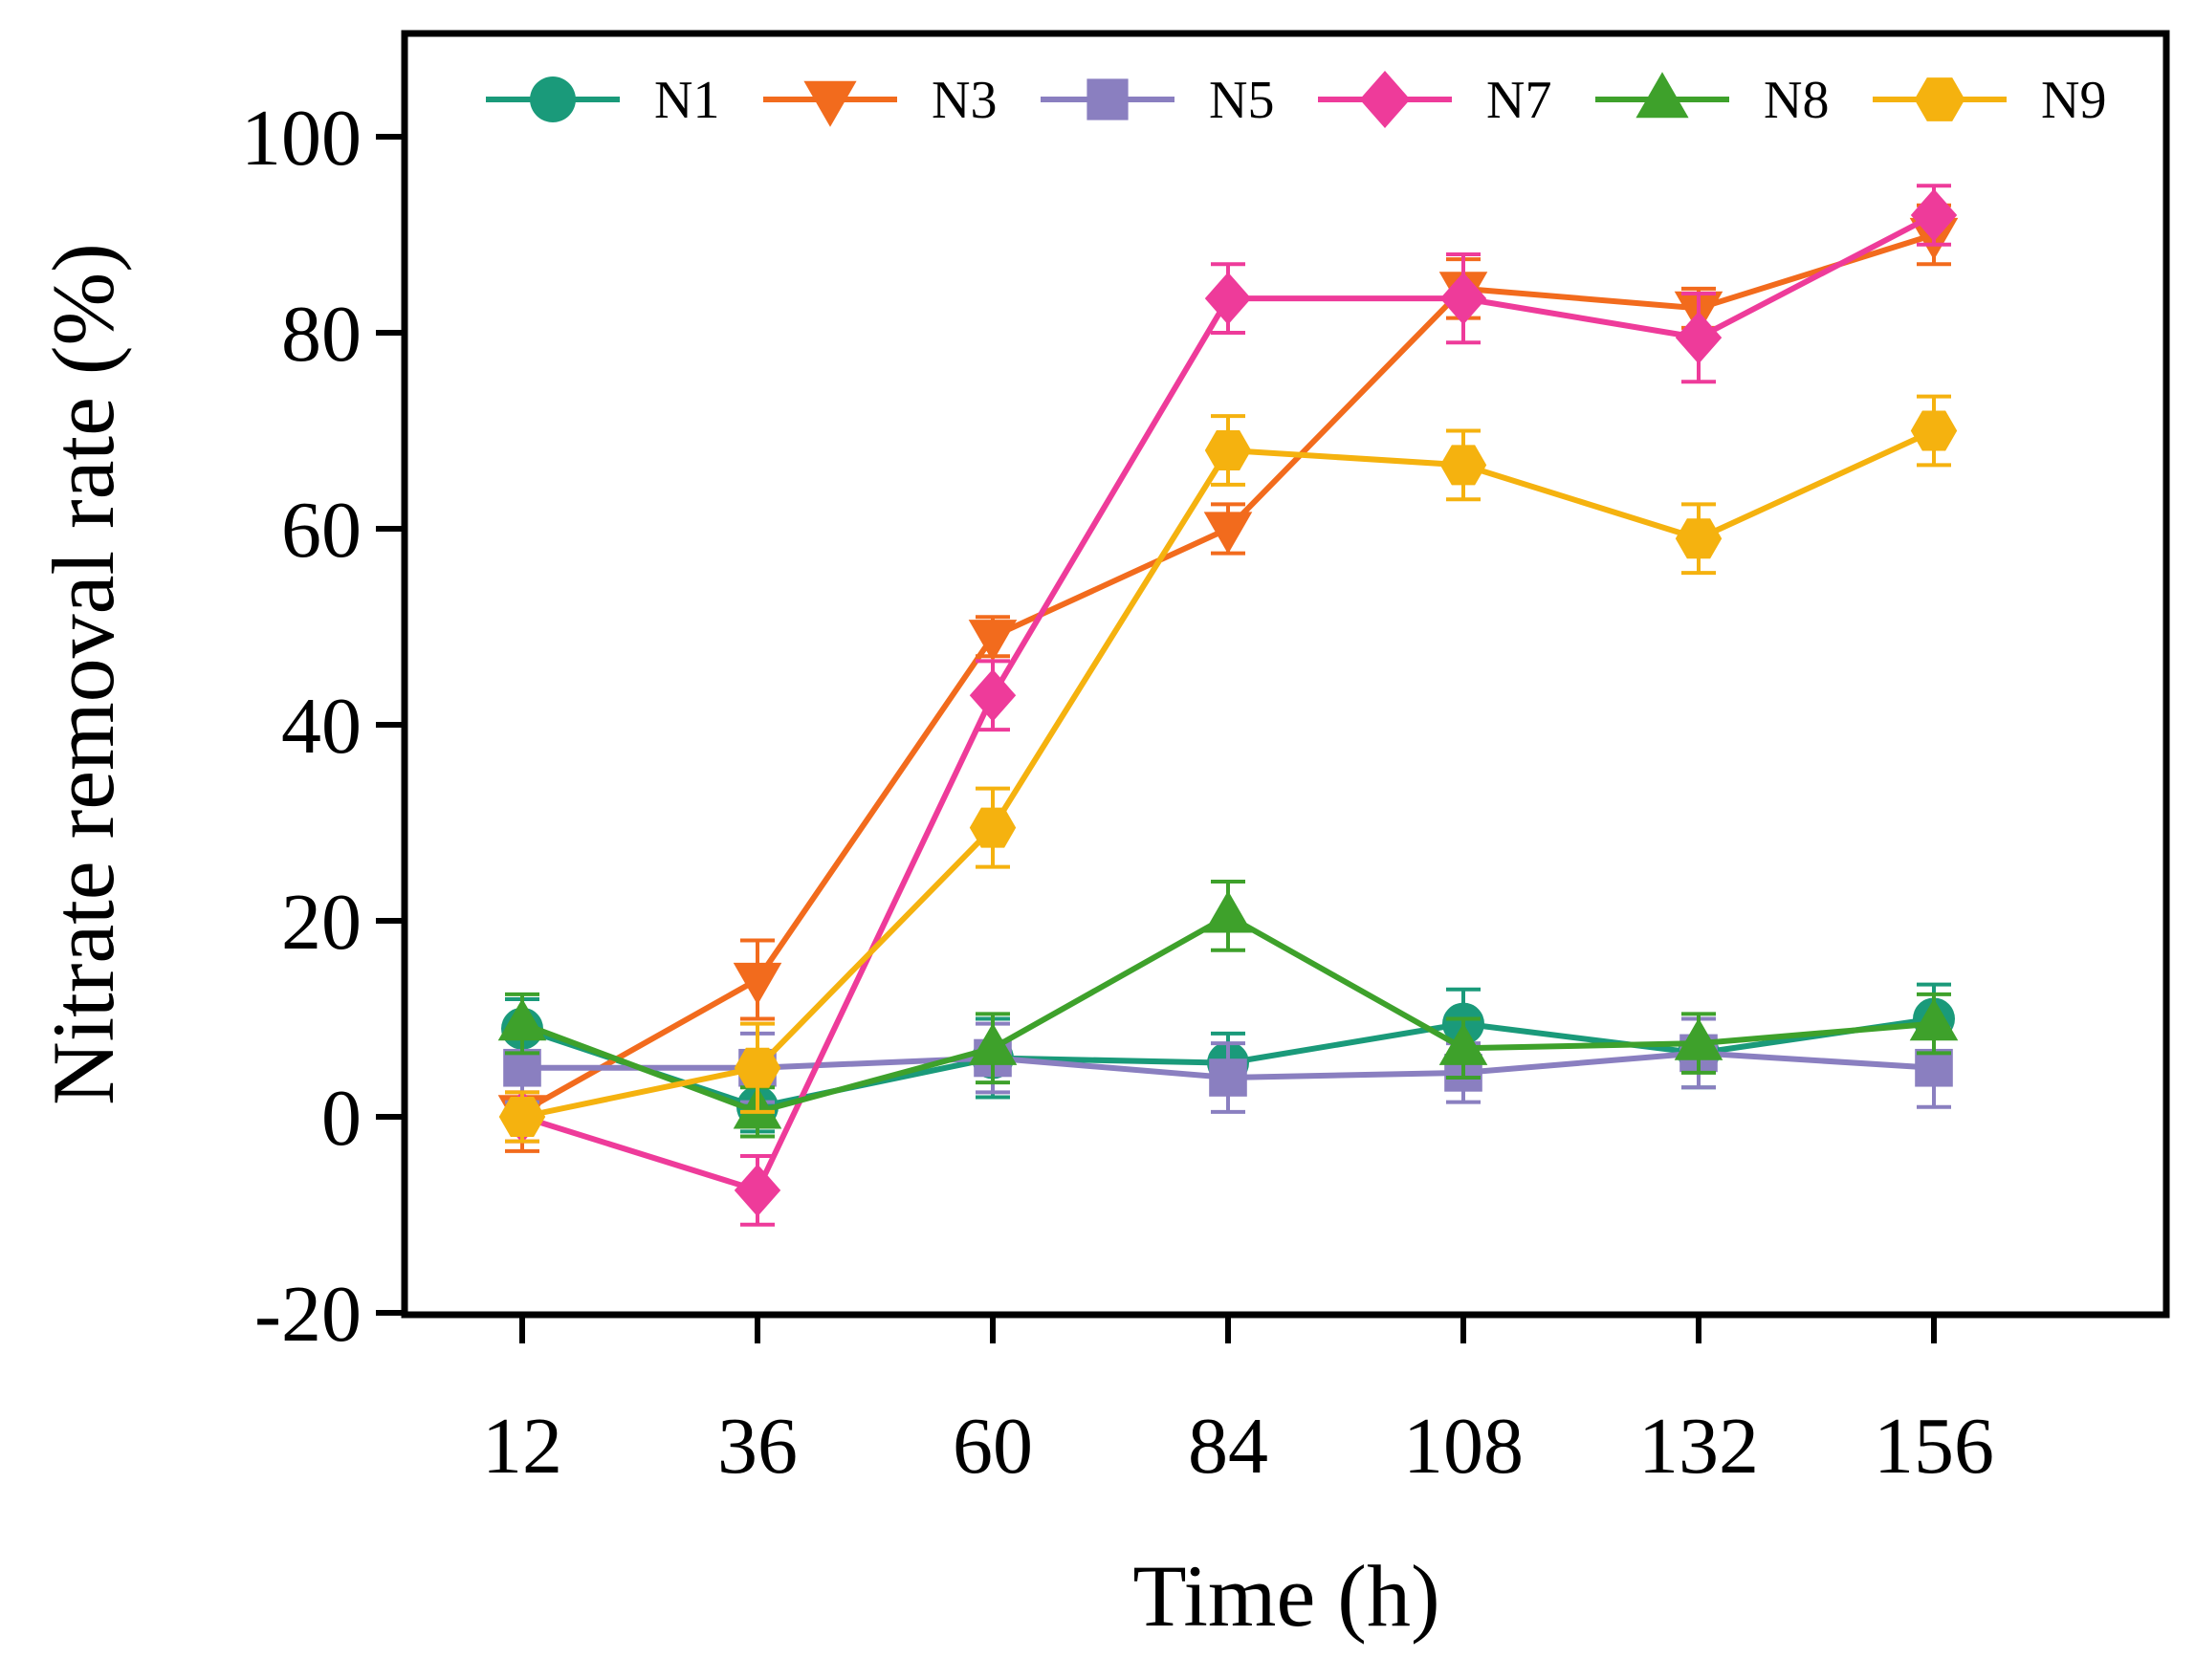 This screenshot has height=1680, width=2195. Describe the element at coordinates (1989, 100) in the screenshot. I see `legend-item-N9: N9` at that location.